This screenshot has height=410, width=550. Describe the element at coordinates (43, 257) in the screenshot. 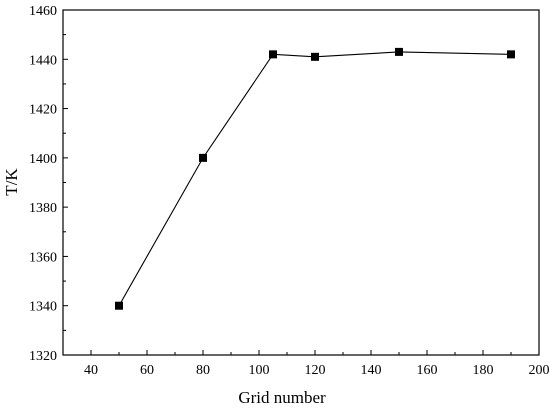

I see `y-tick-label: 1360` at that location.